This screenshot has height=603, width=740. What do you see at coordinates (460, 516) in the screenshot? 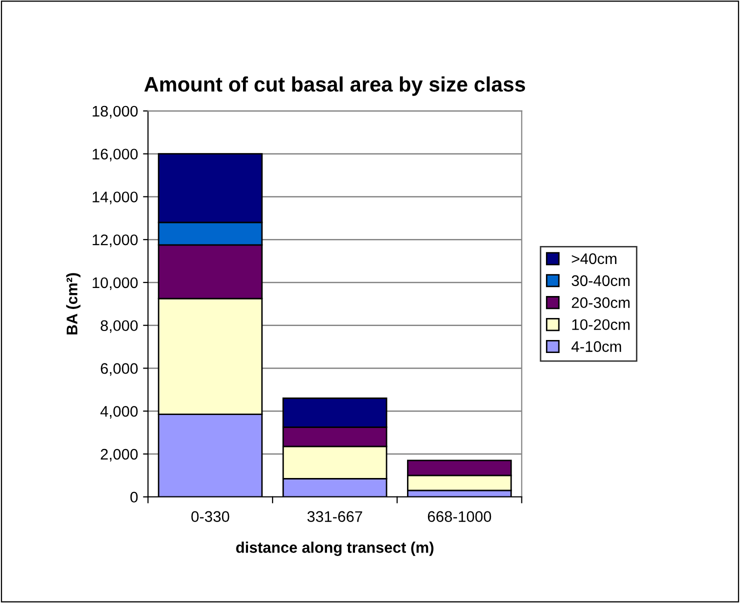
I see `x-tick-label: 668-1000` at bounding box center [460, 516].